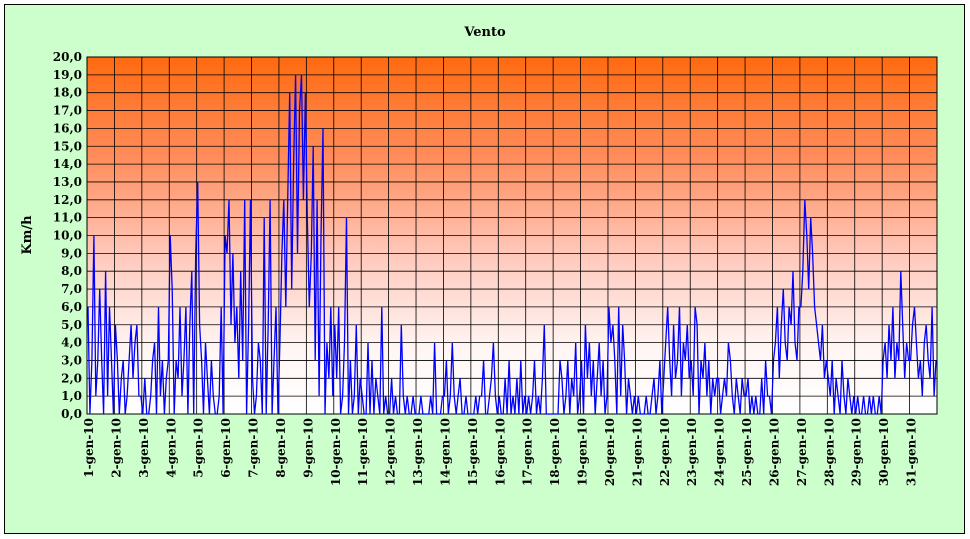 The image size is (970, 539). Describe the element at coordinates (802, 452) in the screenshot. I see `x-tick-label: 27-gen-10` at that location.